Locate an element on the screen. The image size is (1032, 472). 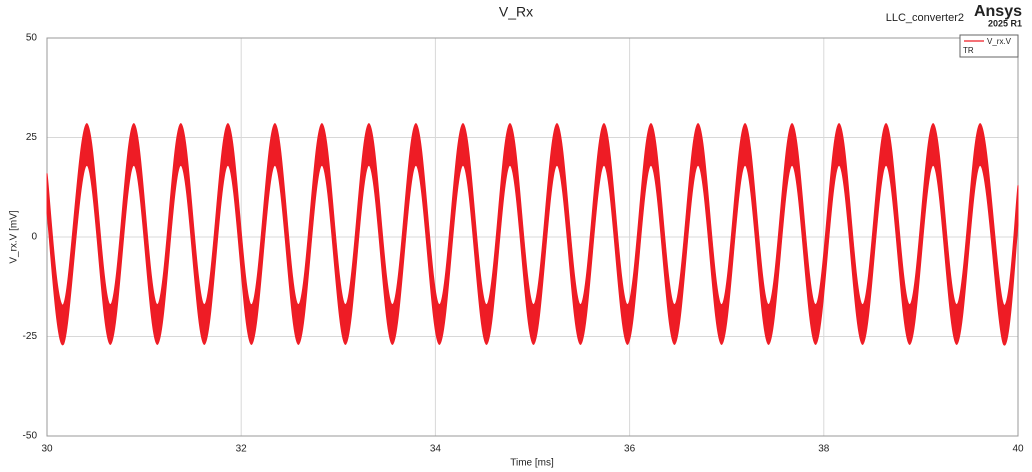
legend-note: TR is located at coordinates (968, 50).